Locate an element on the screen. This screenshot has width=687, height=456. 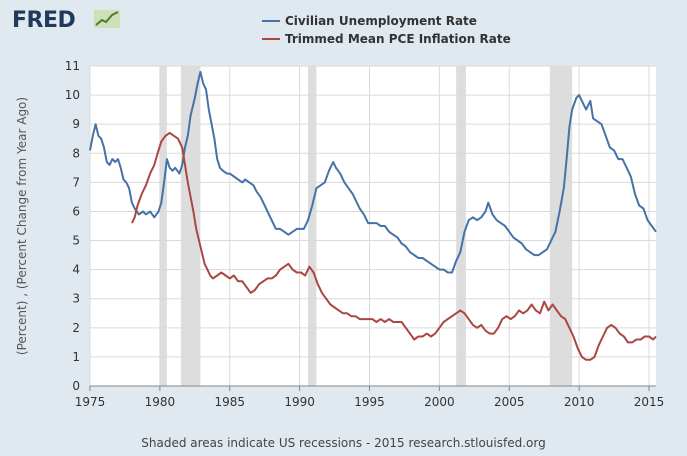
legend-label-unemployment: Civilian Unemployment Rate is located at coordinates (381, 21).